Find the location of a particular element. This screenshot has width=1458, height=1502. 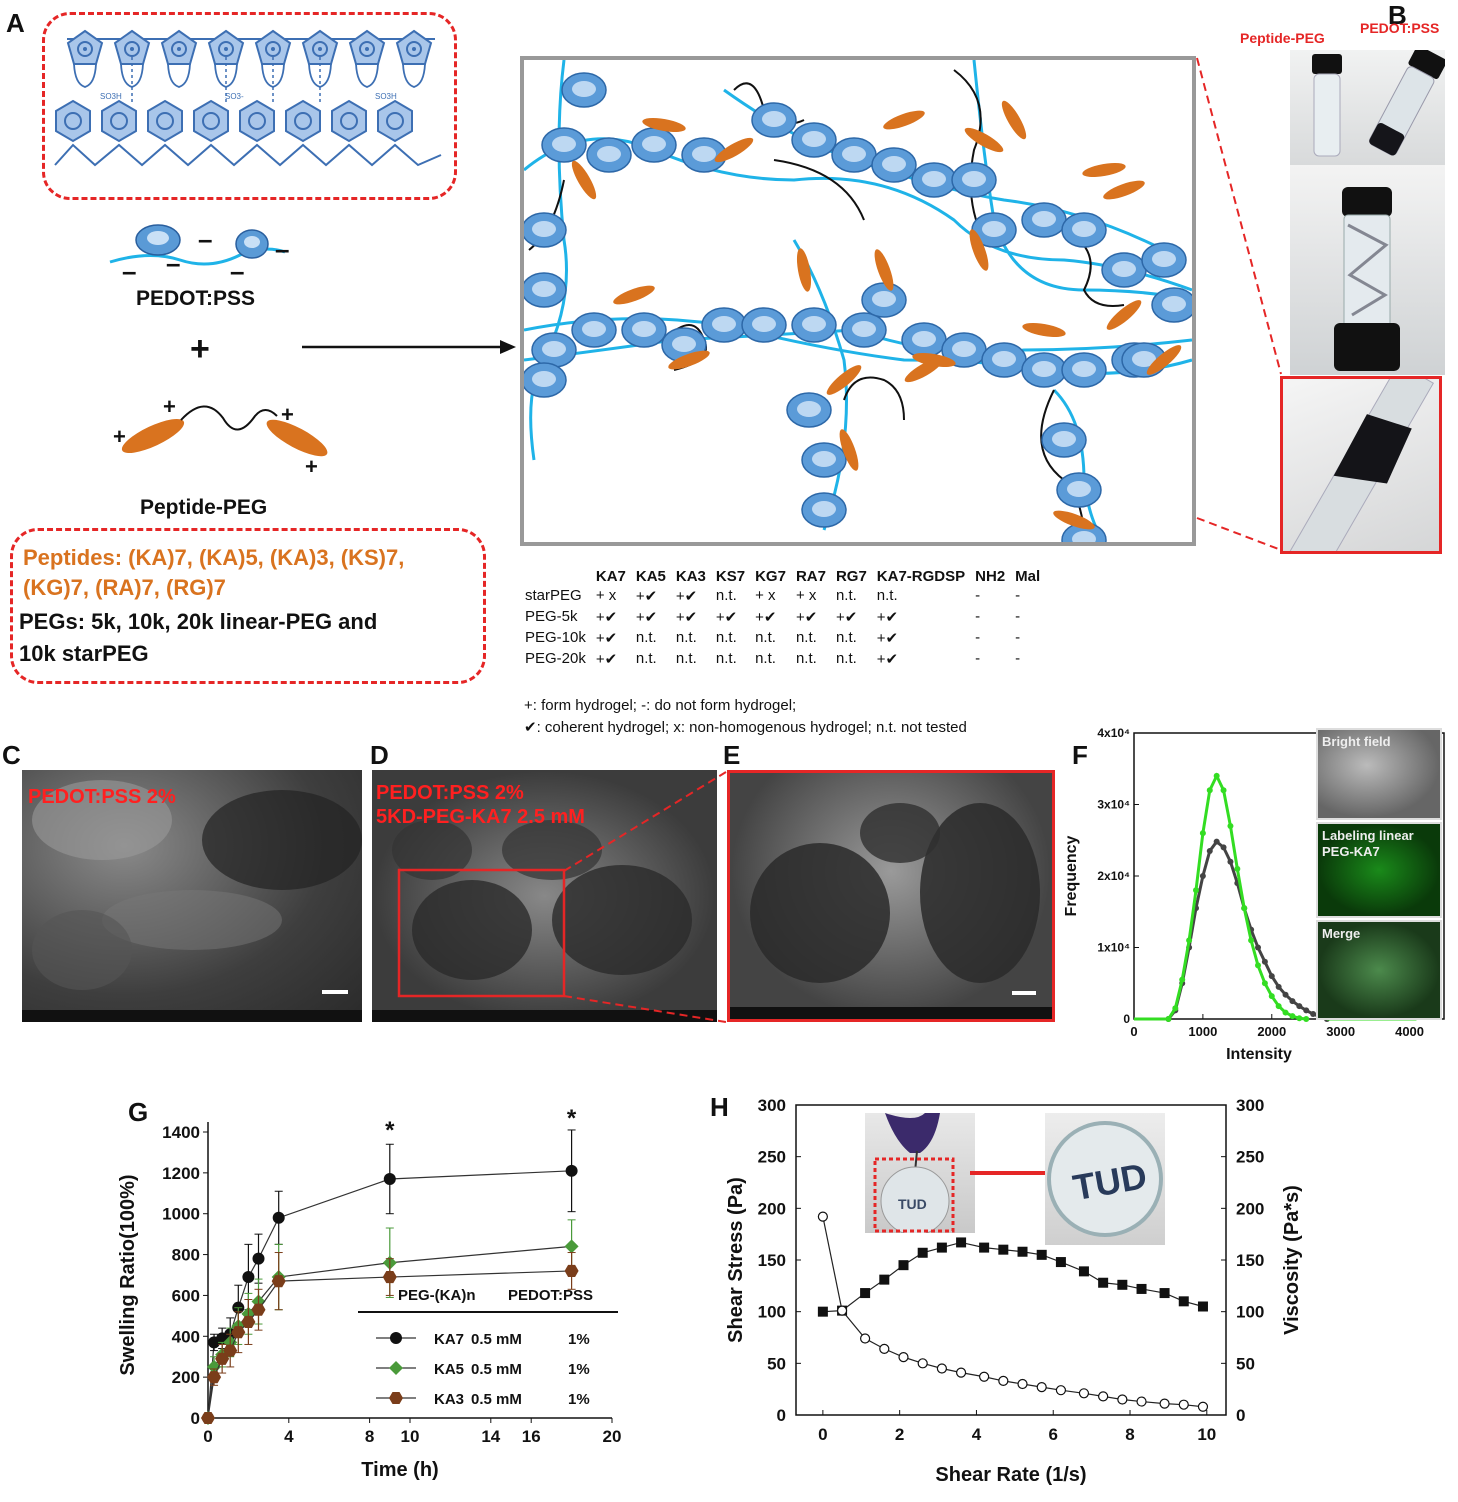

chart-h-xlabel: Shear Rate (1/s) is located at coordinates (1010, 1475).